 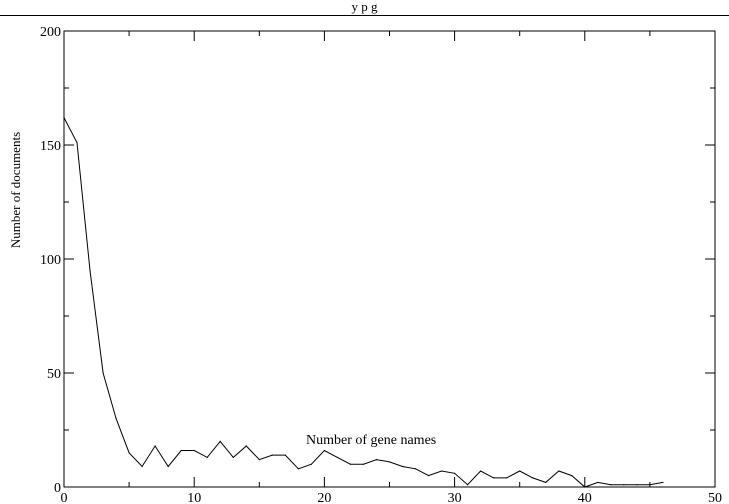 I want to click on series-annotation: Number of gene names, so click(x=371, y=440).